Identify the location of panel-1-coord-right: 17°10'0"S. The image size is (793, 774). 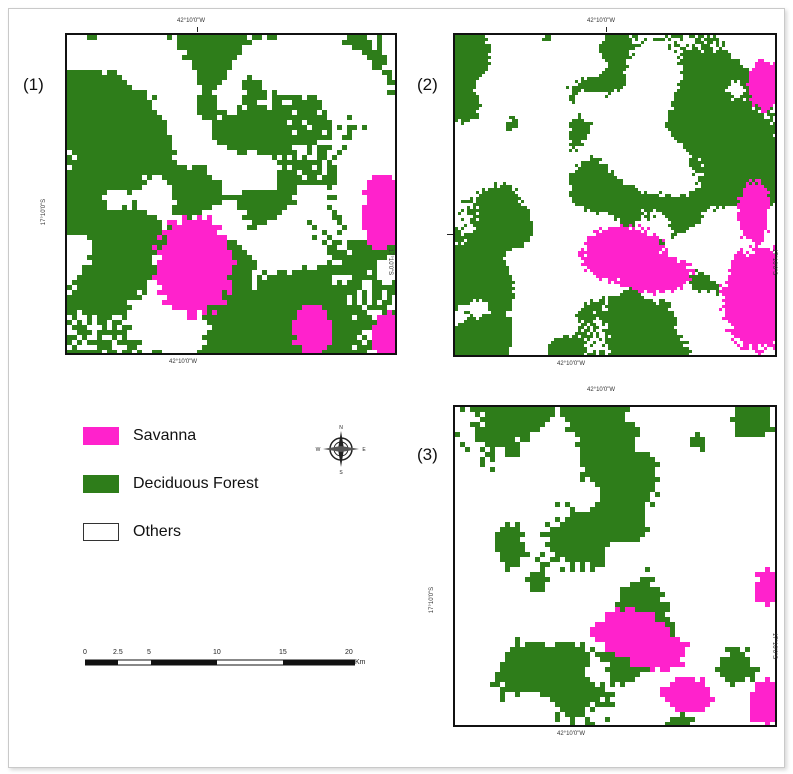
(390, 262).